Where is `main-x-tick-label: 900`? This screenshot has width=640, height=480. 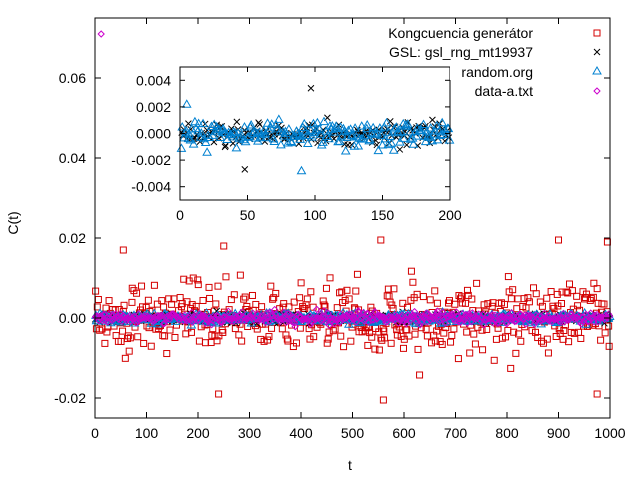 main-x-tick-label: 900 is located at coordinates (559, 433).